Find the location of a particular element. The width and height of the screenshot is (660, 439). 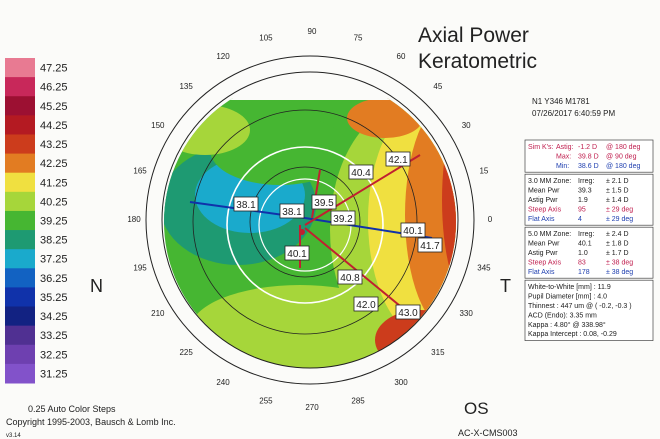

scale-label: 38.25 is located at coordinates (54, 241).